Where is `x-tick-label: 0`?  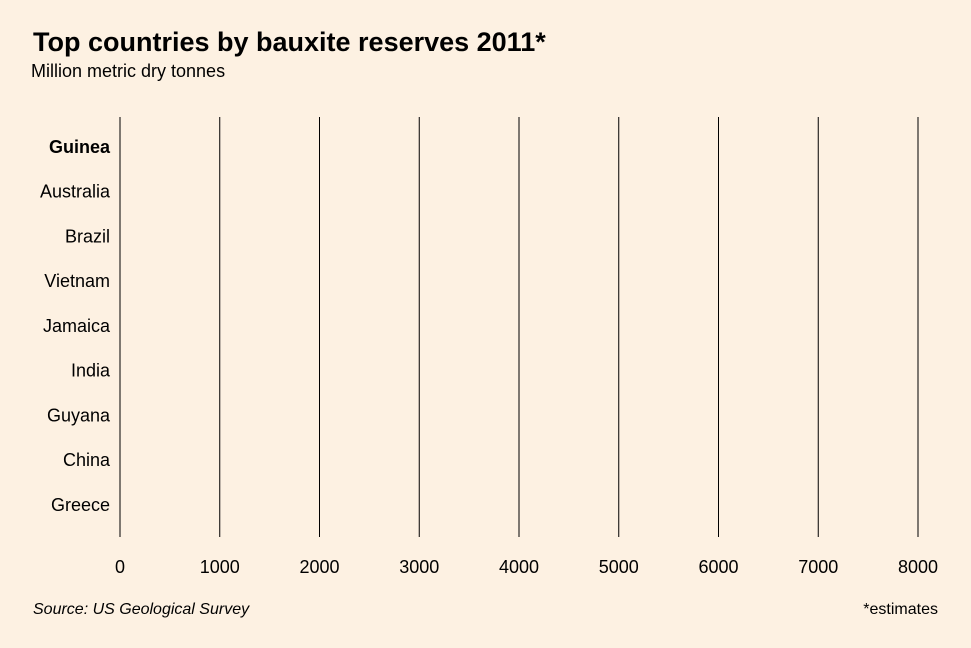 x-tick-label: 0 is located at coordinates (120, 567).